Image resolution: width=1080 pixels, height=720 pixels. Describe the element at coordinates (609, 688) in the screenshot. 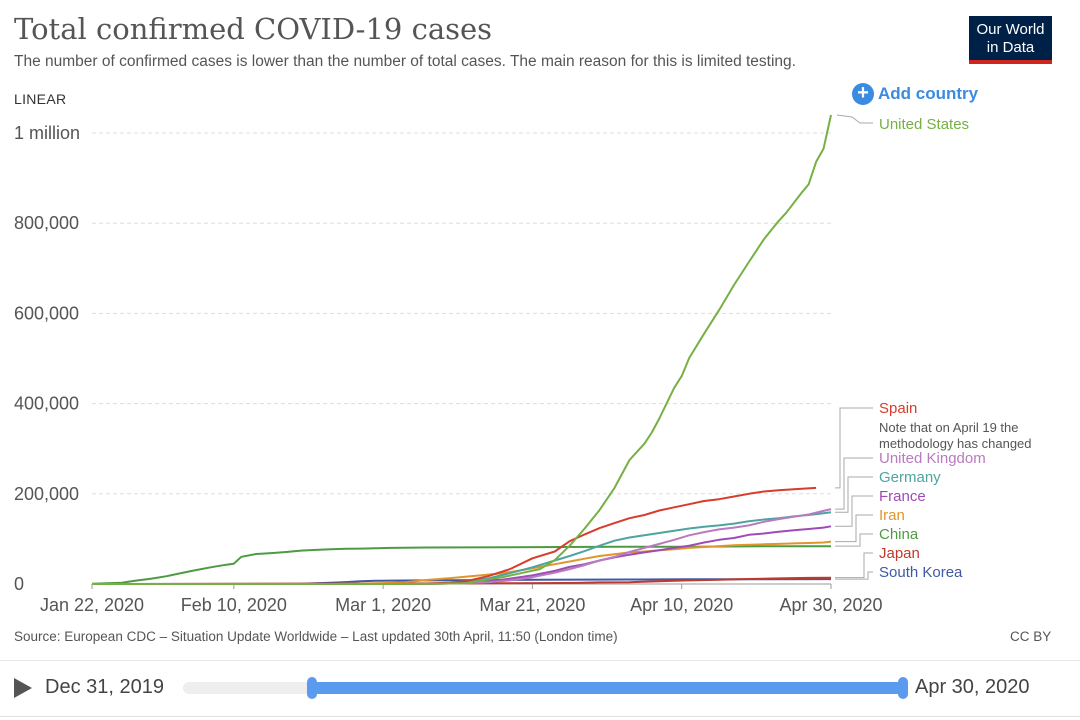

I see `timeline-selected-range` at that location.